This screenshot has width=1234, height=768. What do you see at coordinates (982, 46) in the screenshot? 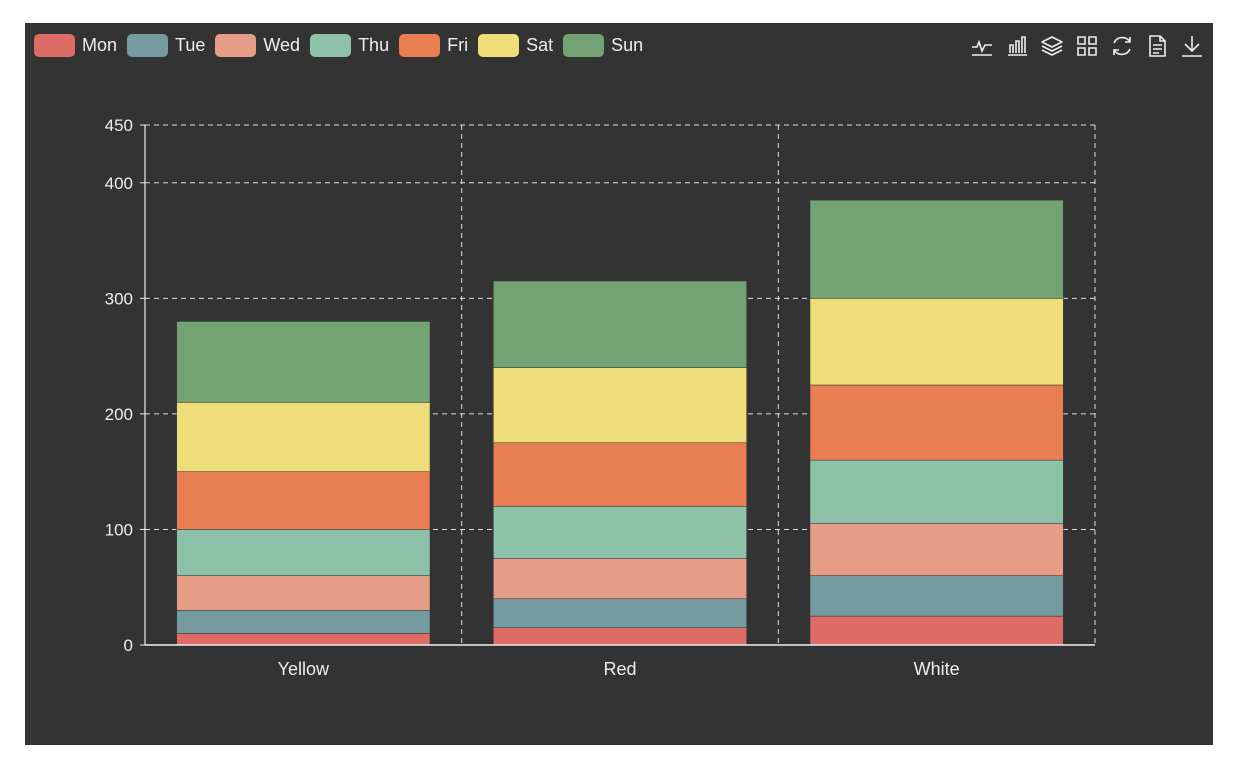
I see `line-chart-icon` at bounding box center [982, 46].